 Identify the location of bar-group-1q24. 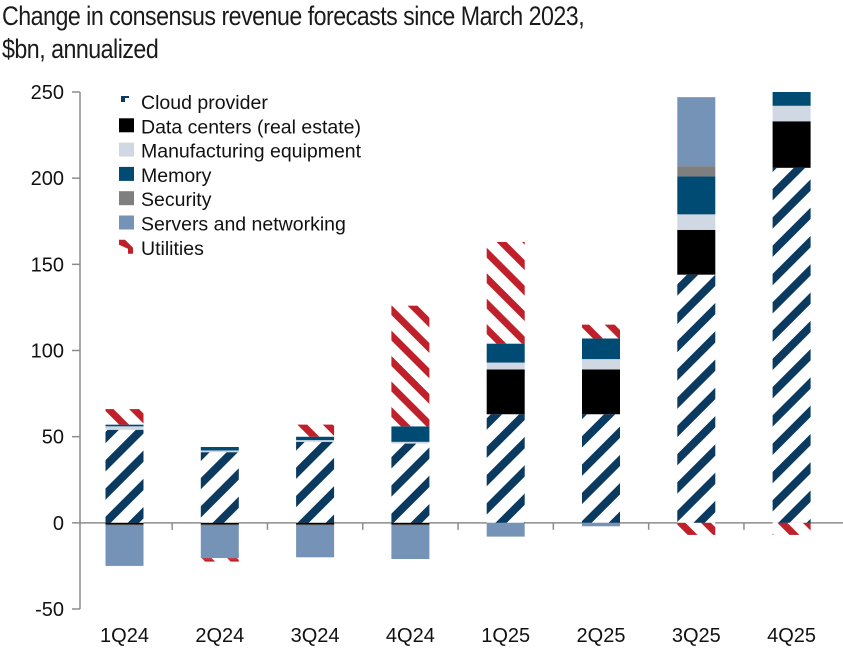
(124, 487).